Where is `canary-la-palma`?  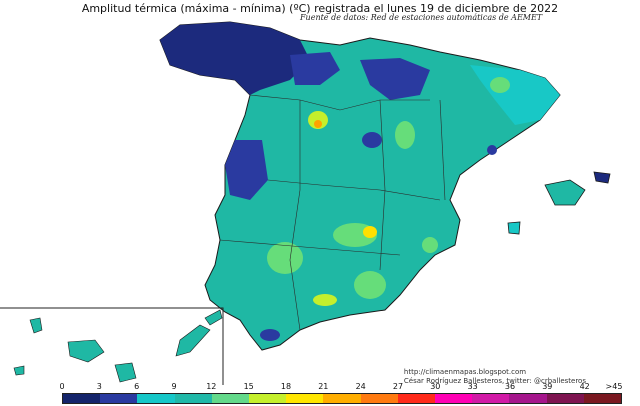 canary-la-palma is located at coordinates (36, 325).